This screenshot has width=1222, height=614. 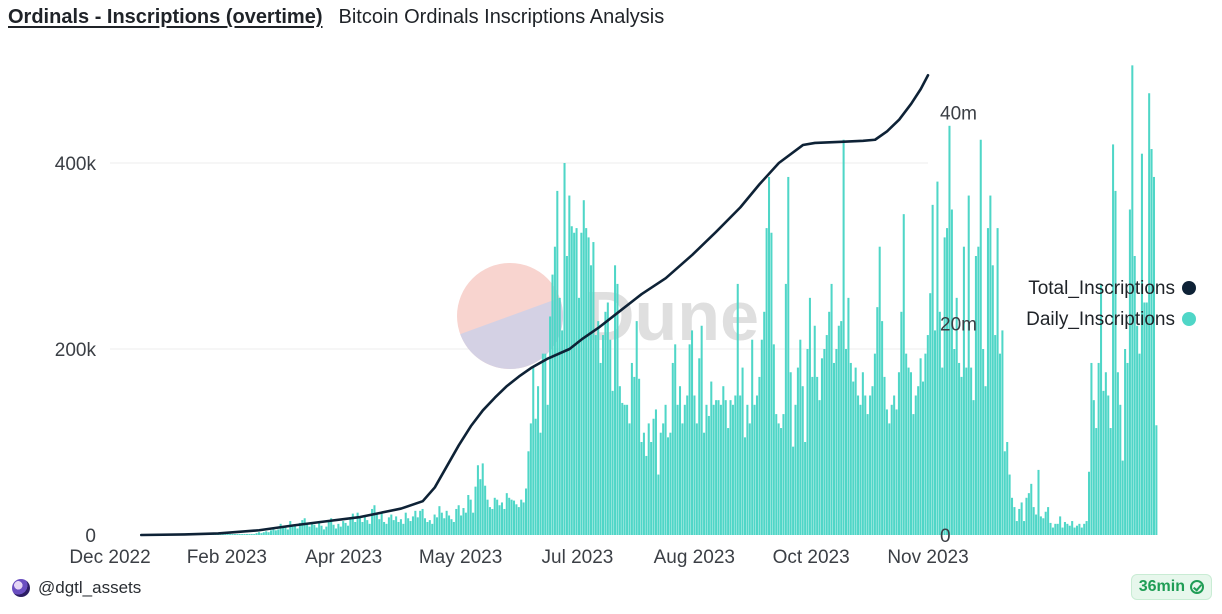 I want to click on chart-title-link: Ordinals - Inscriptions (overtime), so click(x=165, y=17).